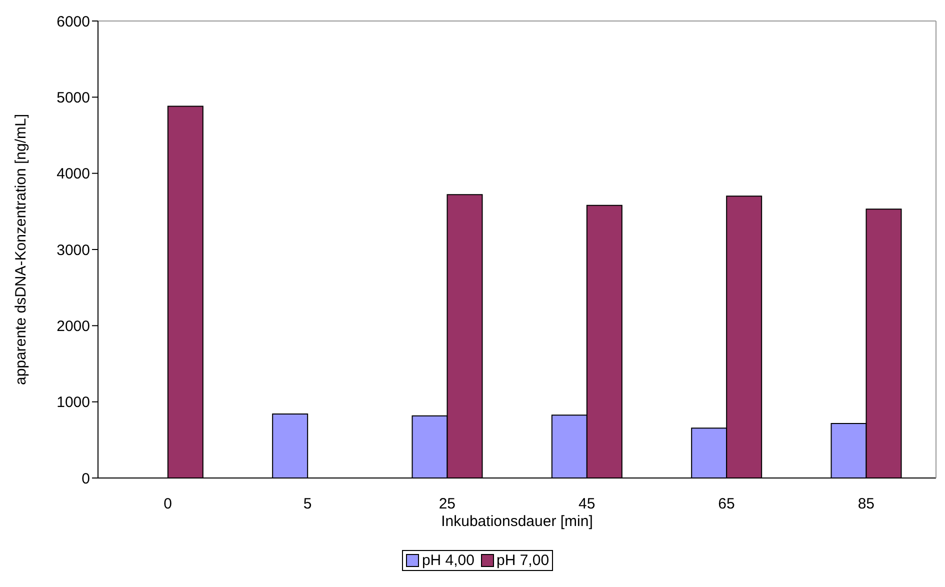 The width and height of the screenshot is (945, 587). I want to click on x-tick-label: 25, so click(447, 504).